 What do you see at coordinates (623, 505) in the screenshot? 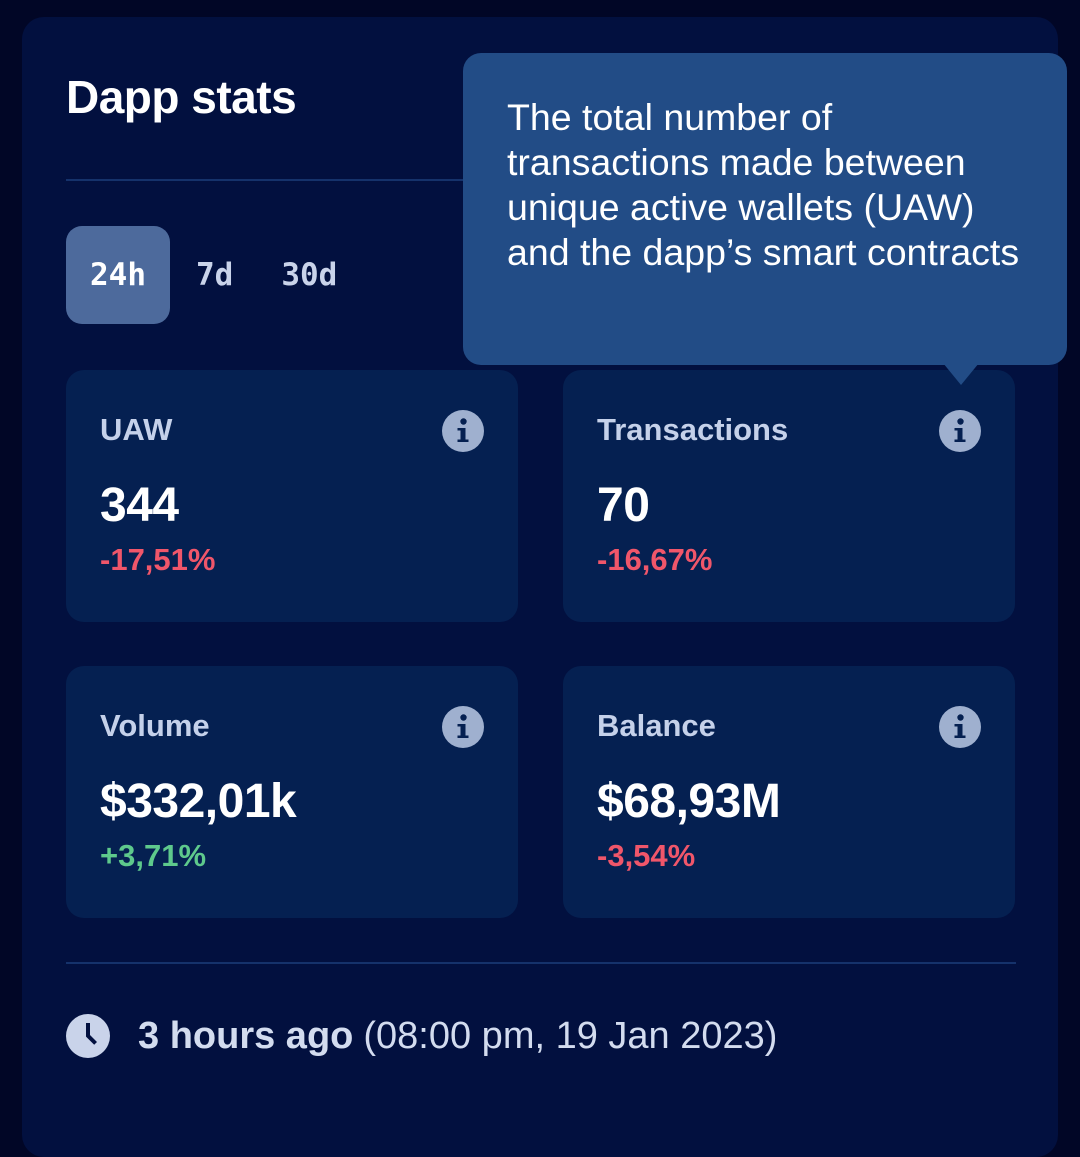
I see `stat-value: 70` at bounding box center [623, 505].